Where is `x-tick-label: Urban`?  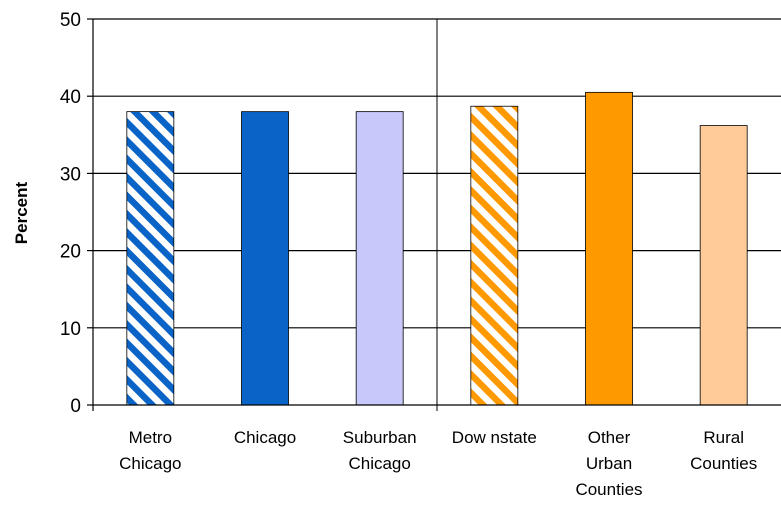
x-tick-label: Urban is located at coordinates (609, 463).